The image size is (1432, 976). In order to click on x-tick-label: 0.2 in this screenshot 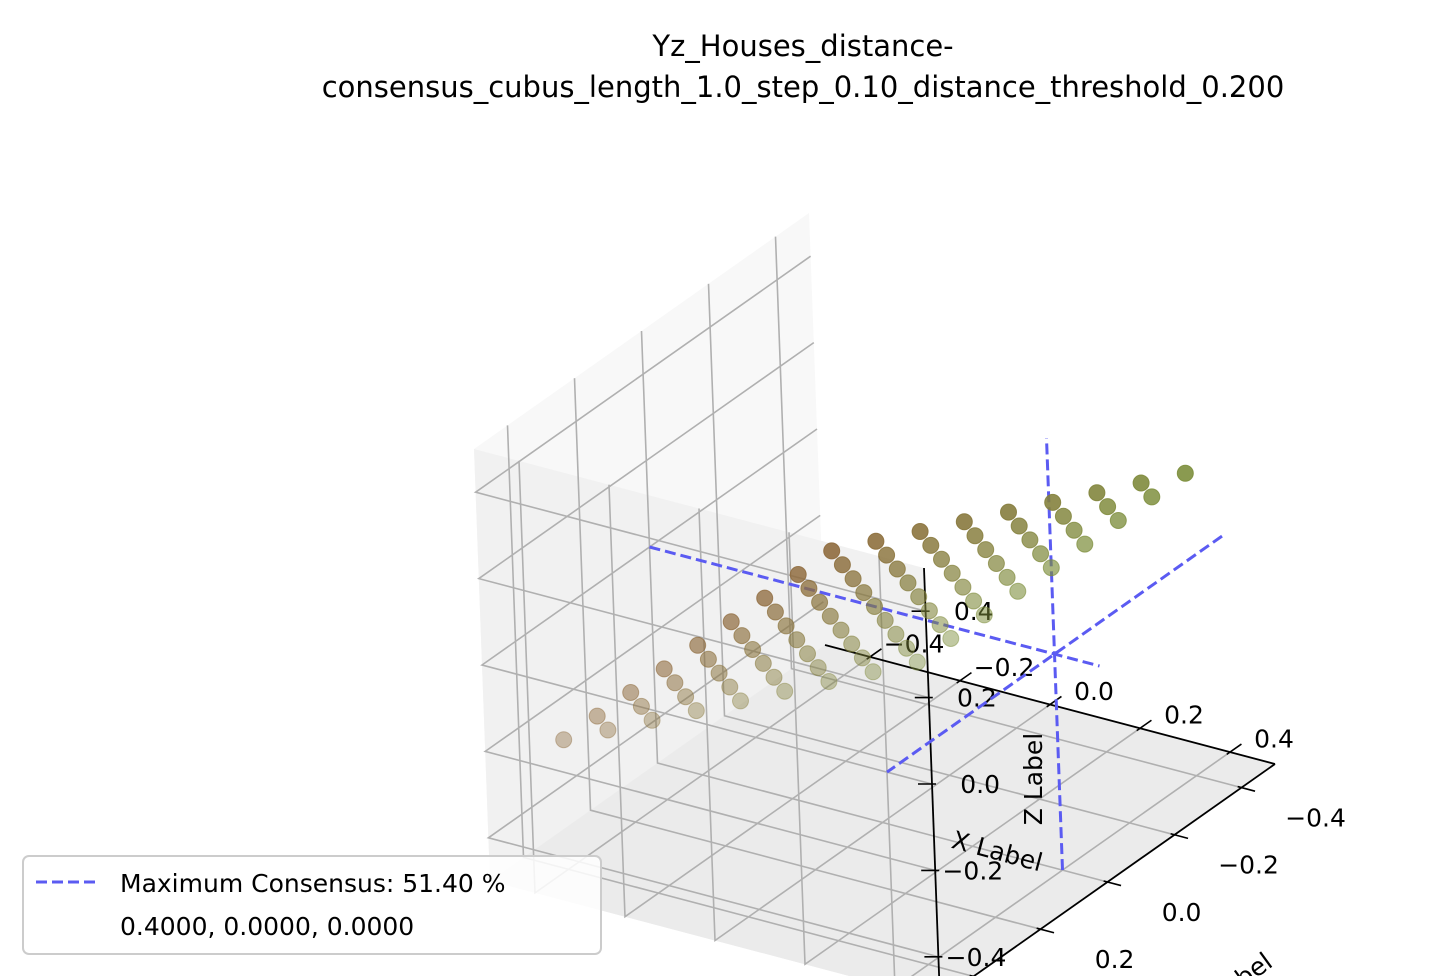, I will do `click(1184, 715)`.